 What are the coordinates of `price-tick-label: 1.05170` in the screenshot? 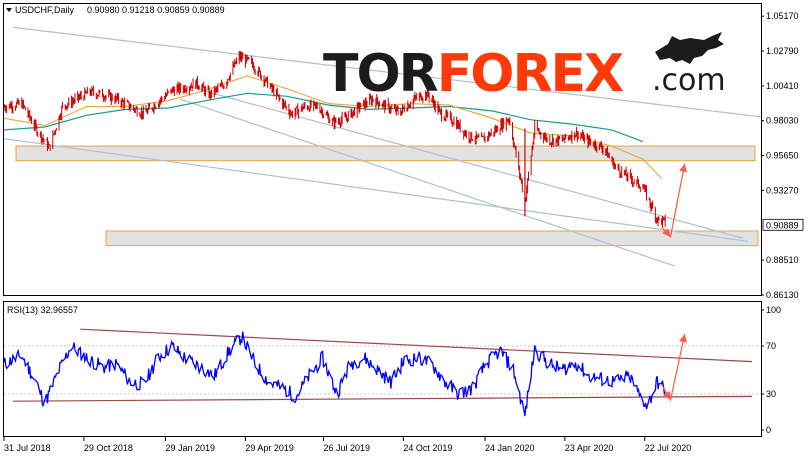 It's located at (782, 16).